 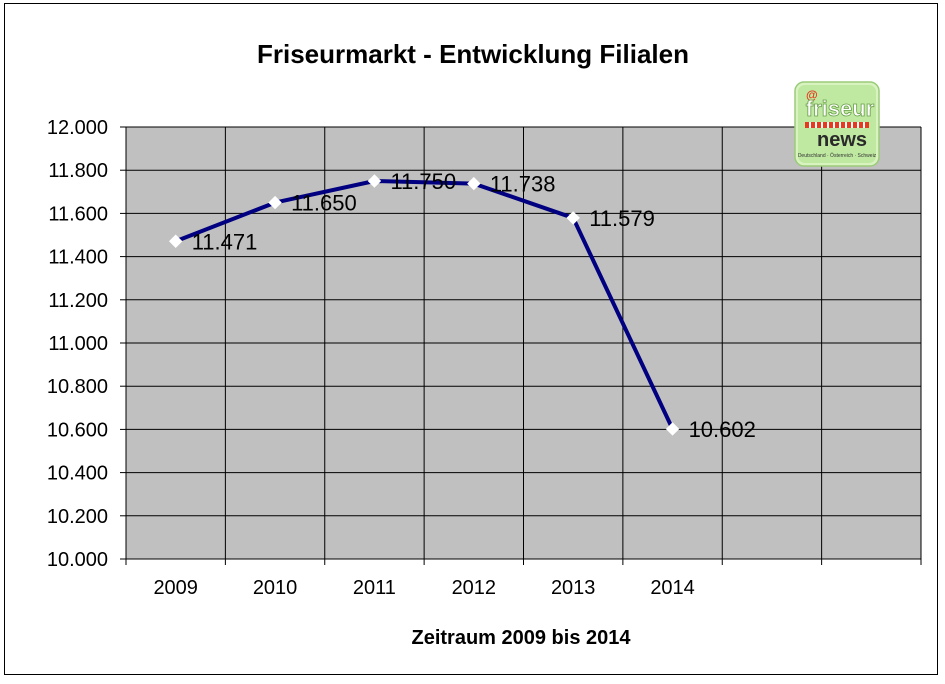 What do you see at coordinates (423, 588) in the screenshot?
I see `x-axis-ticks: 2009 2010 2011 2012 2013 2014` at bounding box center [423, 588].